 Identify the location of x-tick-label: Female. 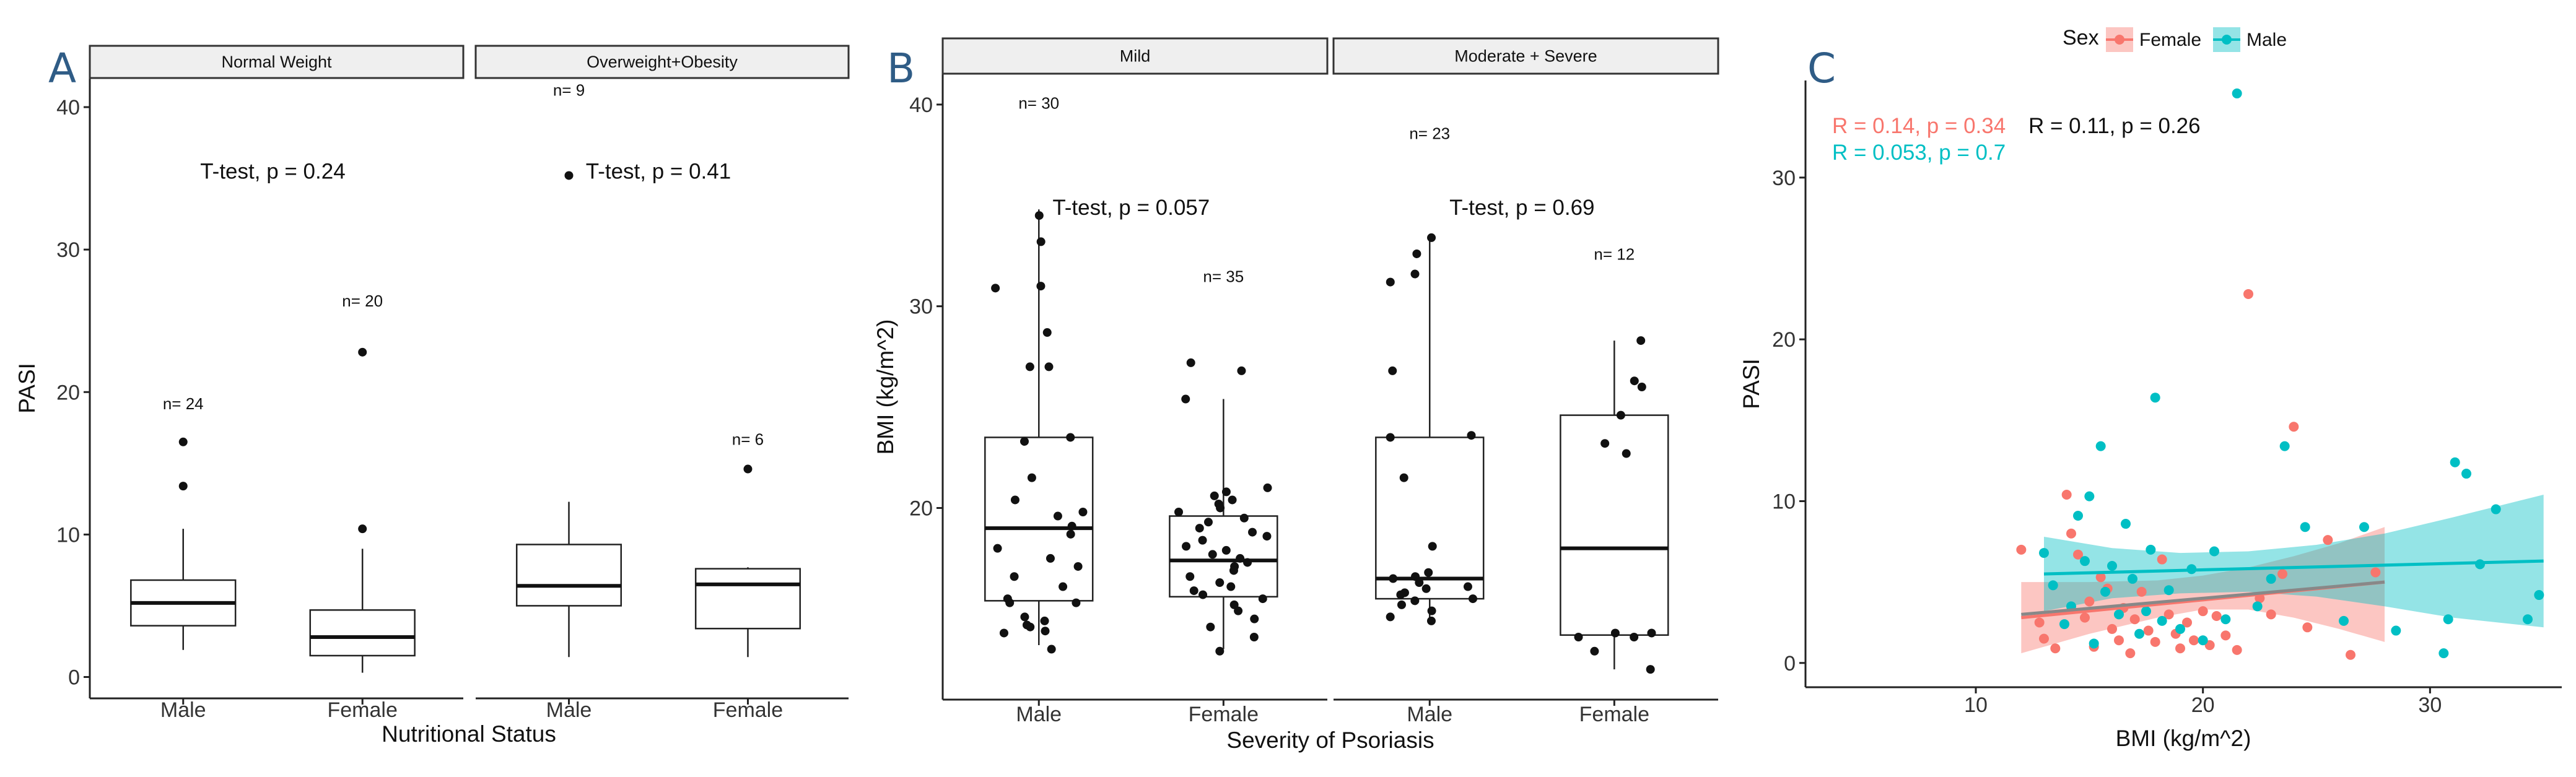
(363, 710).